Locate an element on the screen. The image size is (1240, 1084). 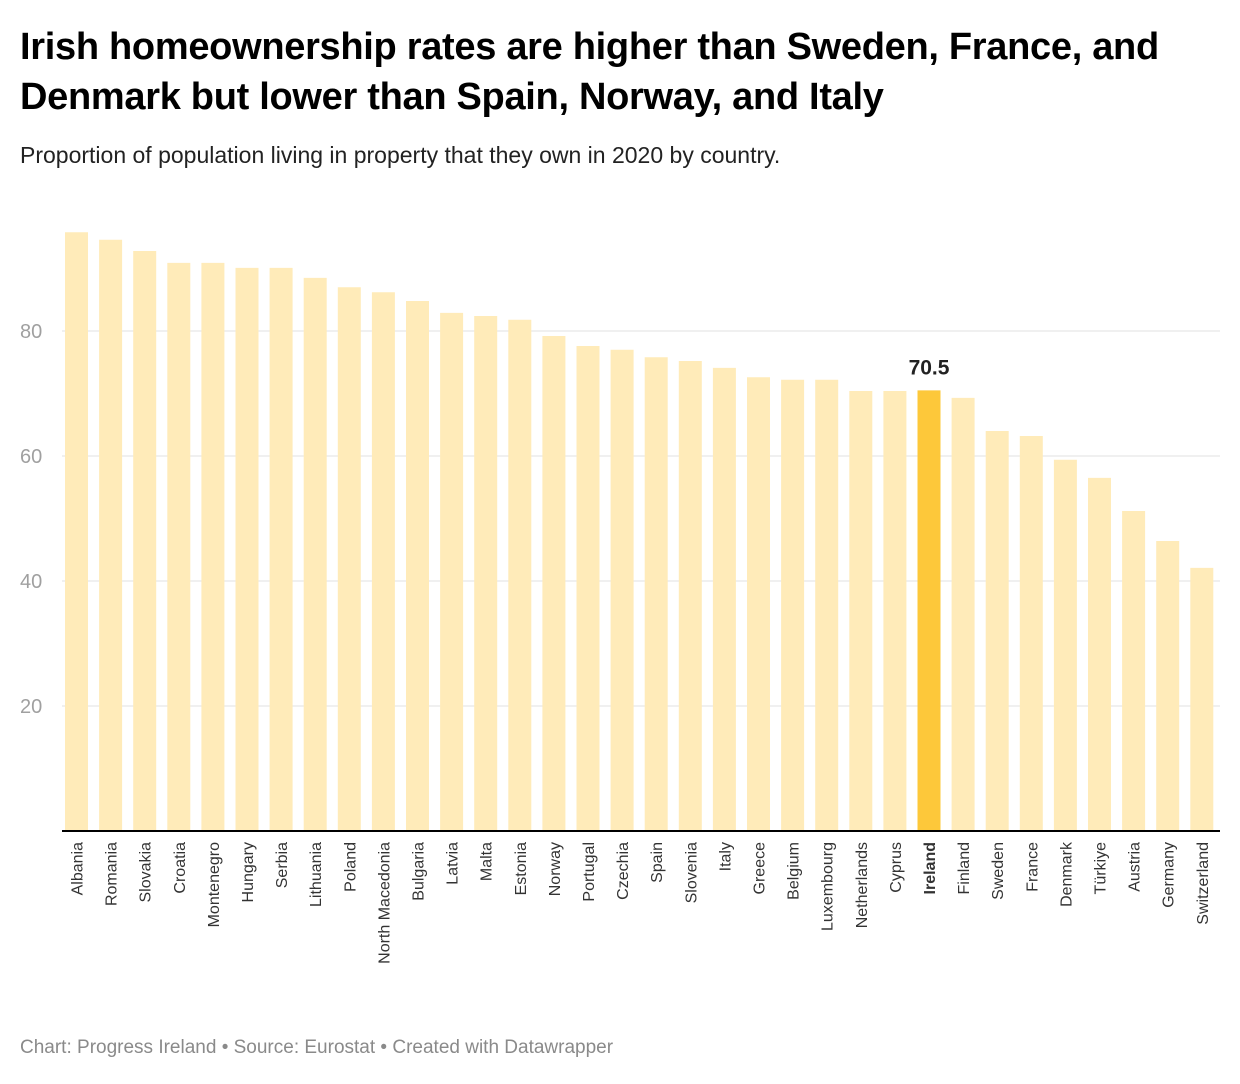
bar-malta is located at coordinates (486, 573).